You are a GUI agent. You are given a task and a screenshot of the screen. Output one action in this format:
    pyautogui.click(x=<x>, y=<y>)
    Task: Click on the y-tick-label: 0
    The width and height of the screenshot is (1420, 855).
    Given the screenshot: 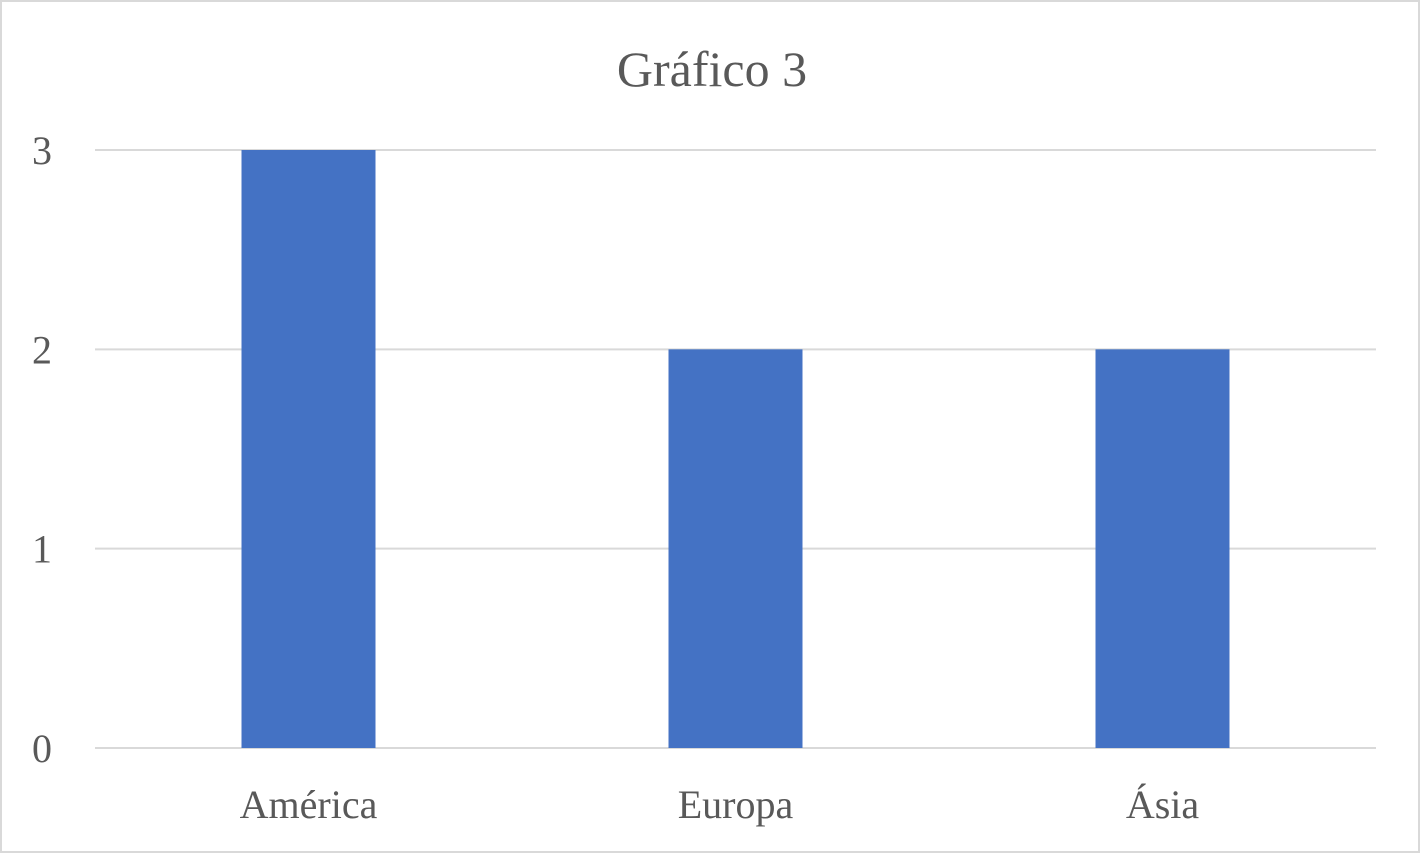 What is the action you would take?
    pyautogui.click(x=42, y=748)
    